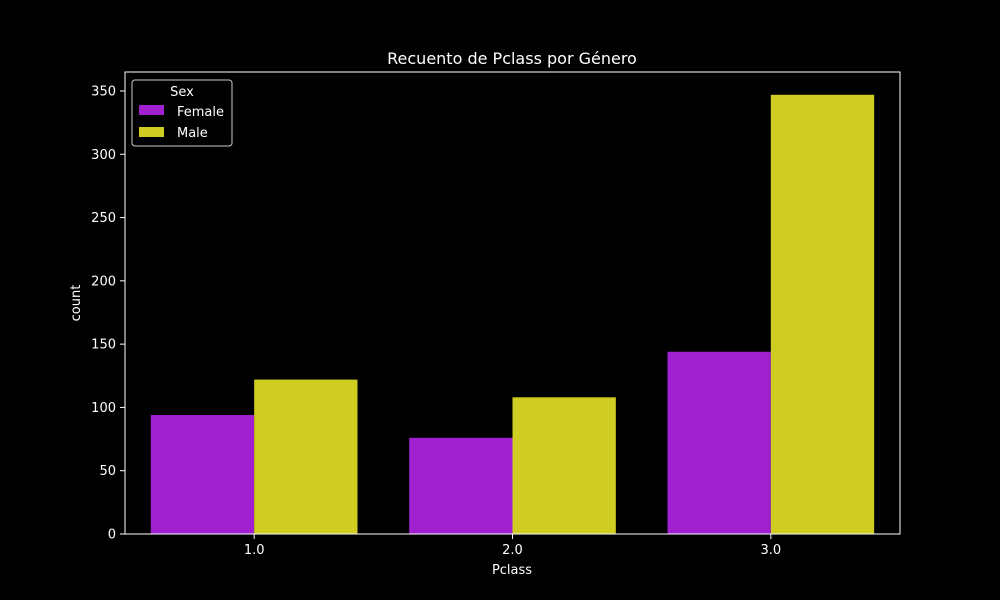 The image size is (1000, 600). Describe the element at coordinates (306, 456) in the screenshot. I see `bar-male-1.0` at that location.